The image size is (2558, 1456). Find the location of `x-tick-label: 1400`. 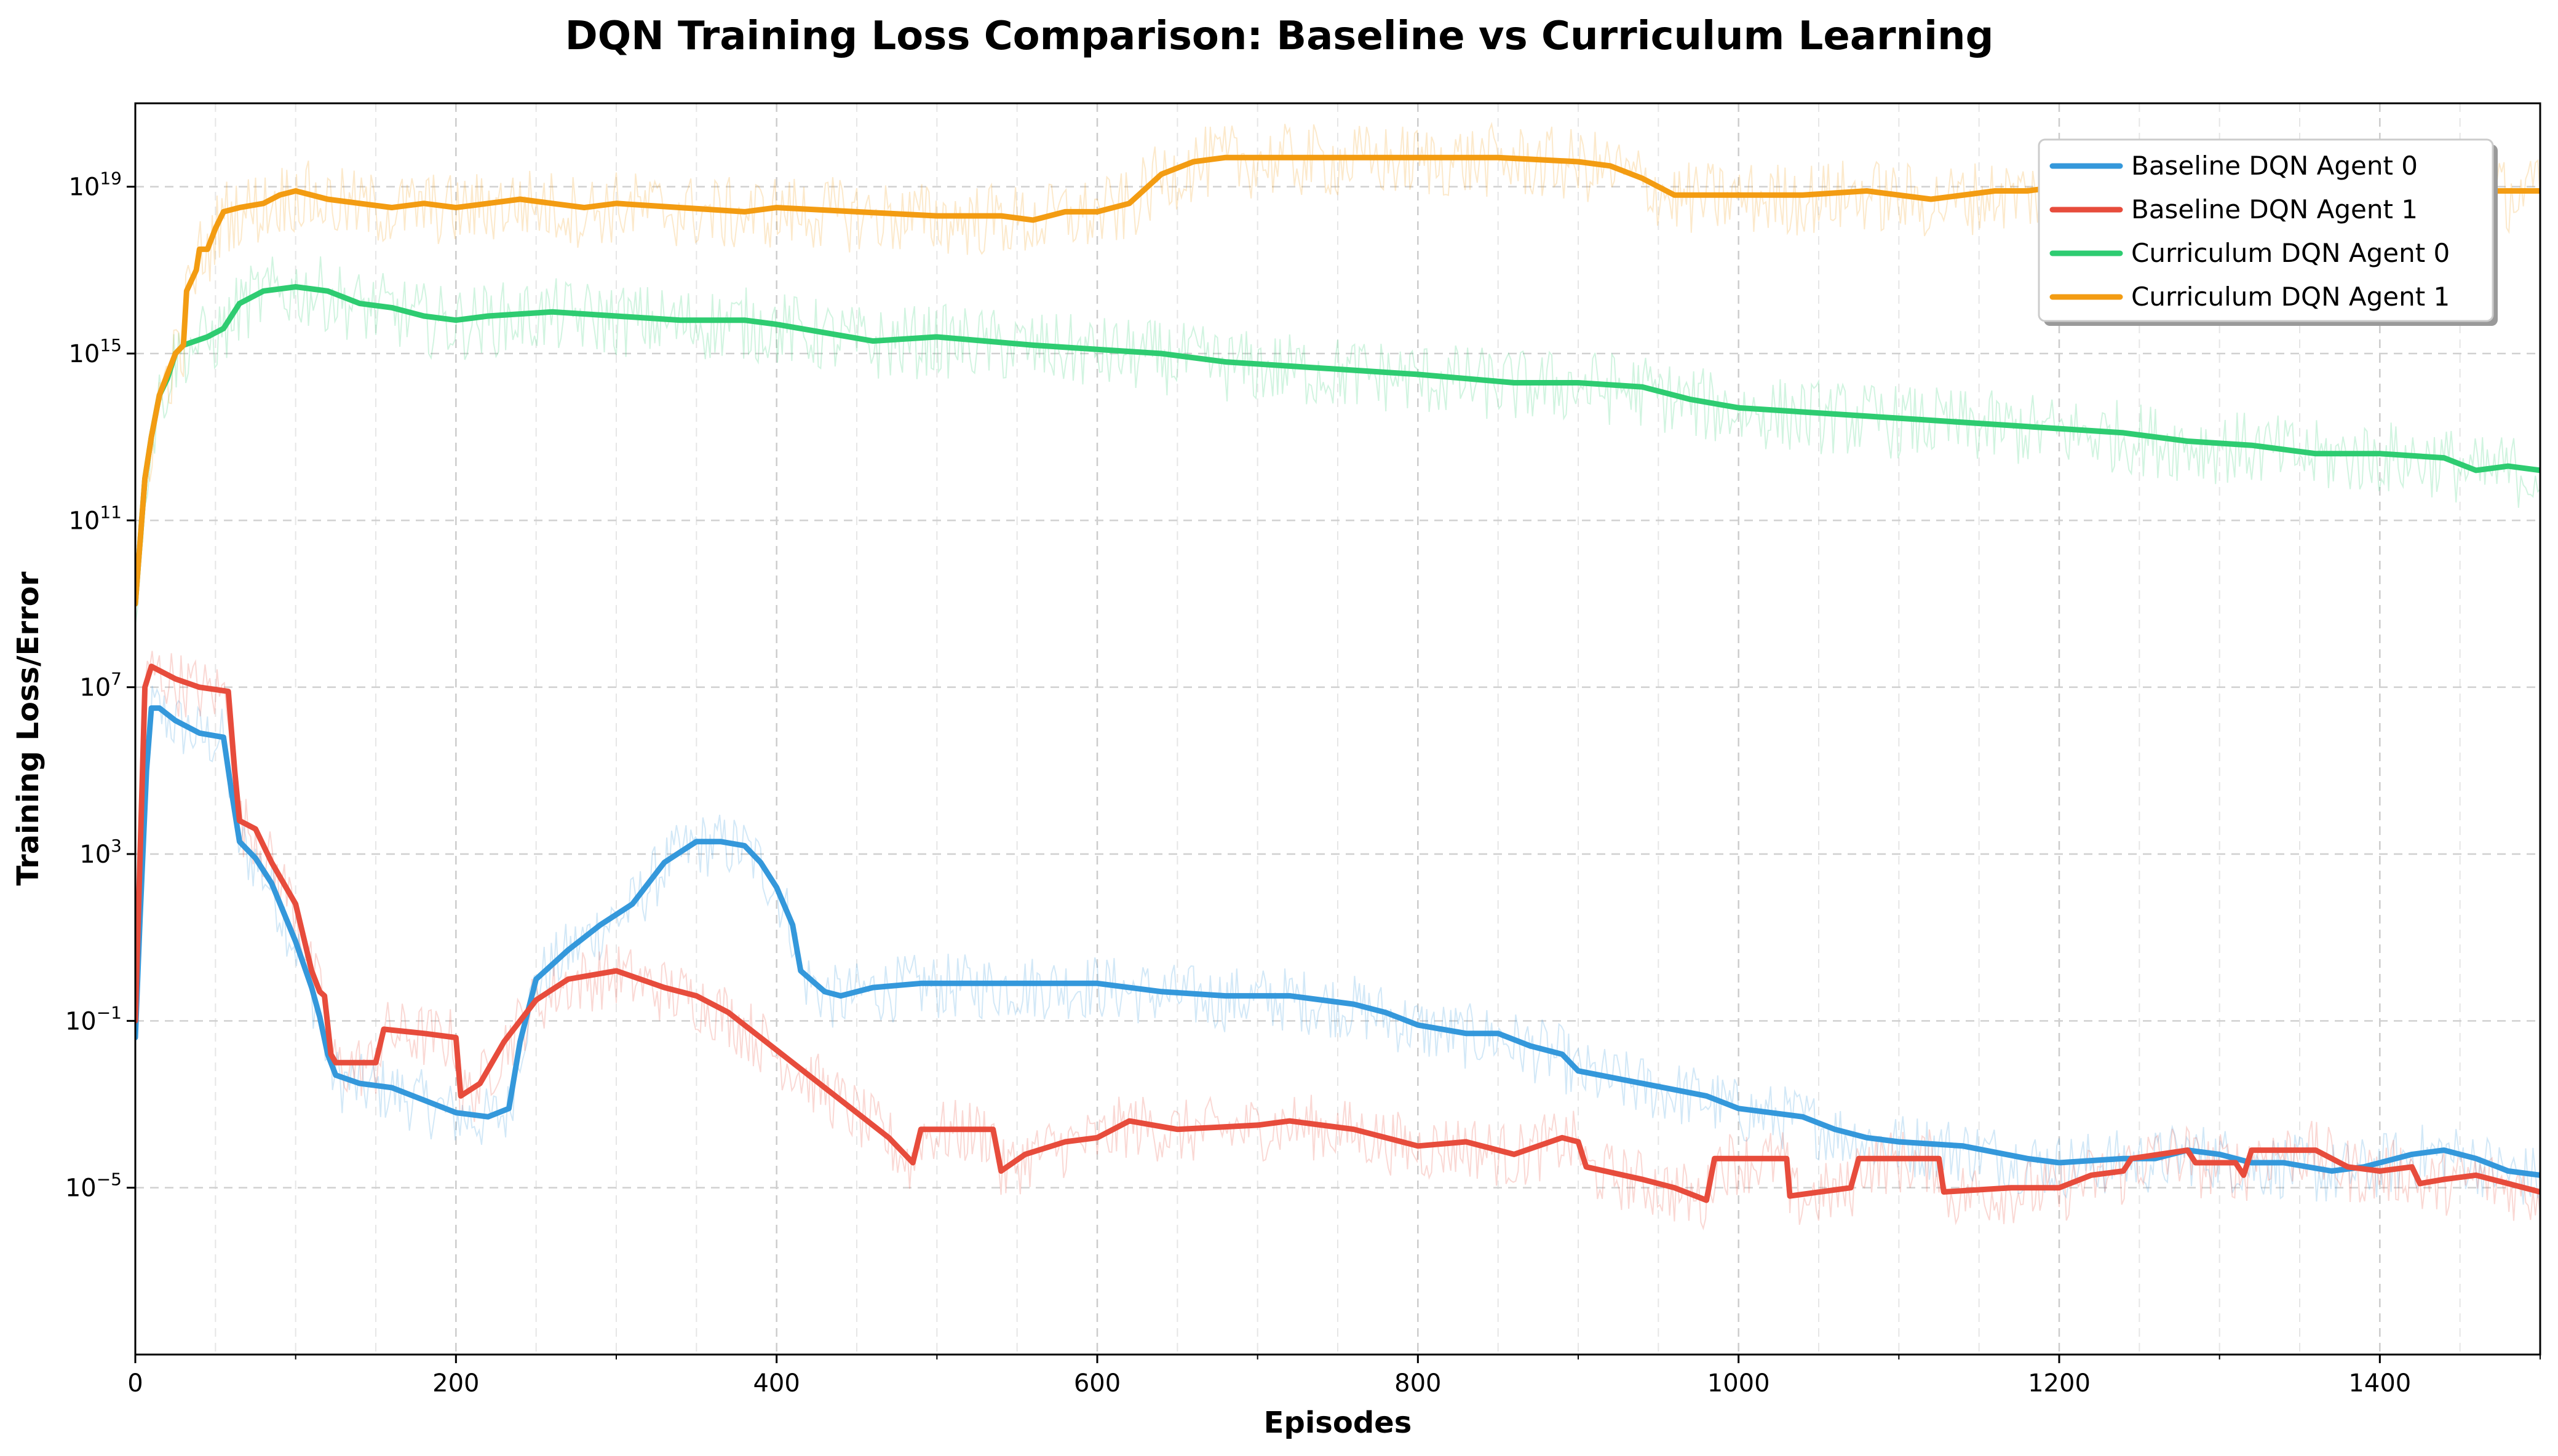

x-tick-label: 1400 is located at coordinates (2379, 1384).